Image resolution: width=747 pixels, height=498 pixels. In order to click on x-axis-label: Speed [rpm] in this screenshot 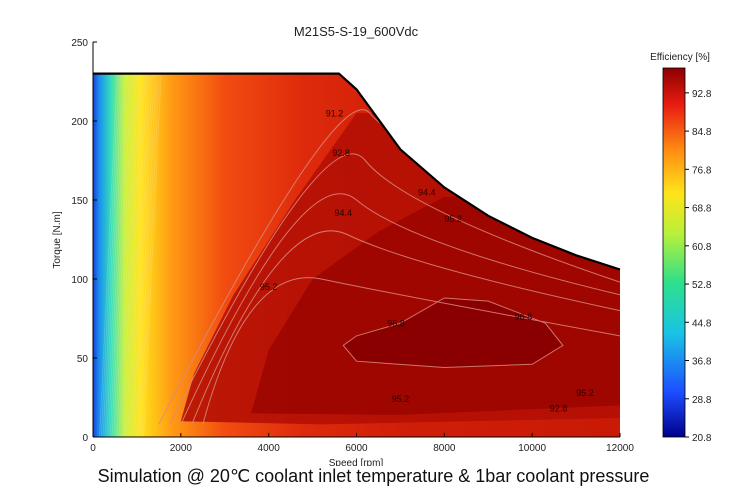, I will do `click(356, 462)`.